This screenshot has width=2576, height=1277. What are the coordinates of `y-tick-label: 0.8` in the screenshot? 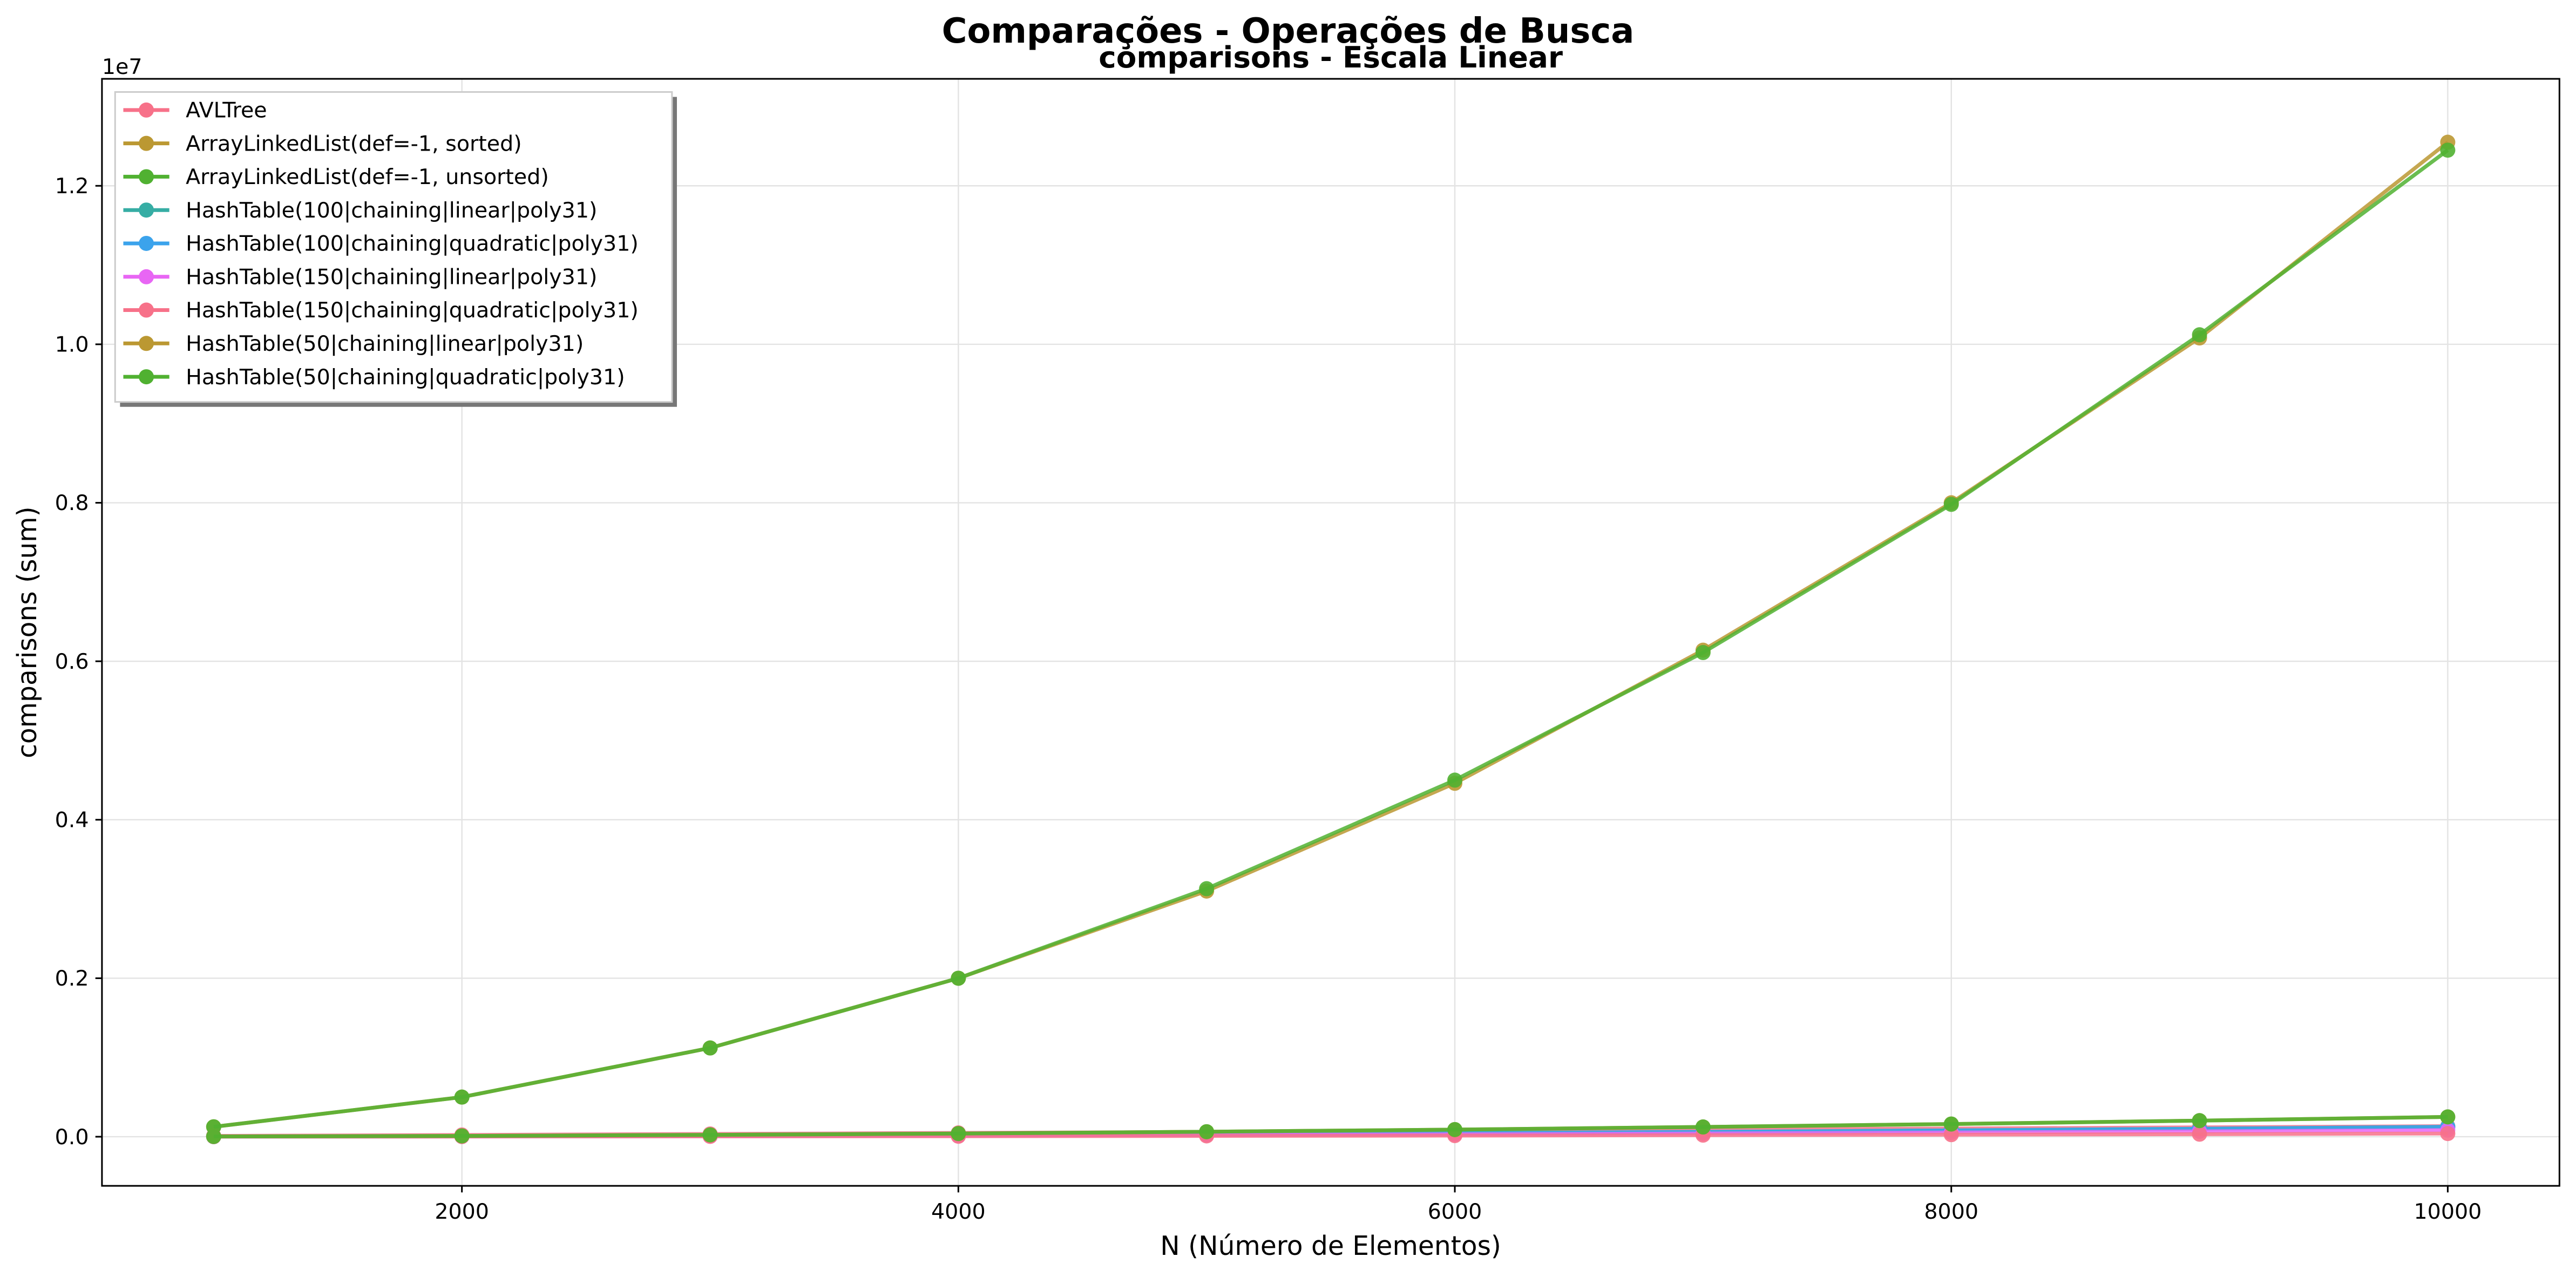 It's located at (72, 503).